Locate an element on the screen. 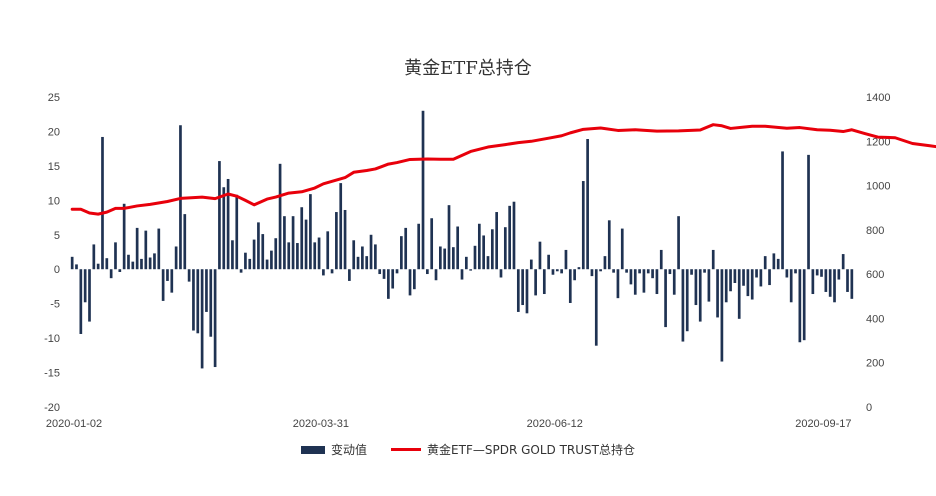 Image resolution: width=936 pixels, height=496 pixels. right-tick-label: 200 is located at coordinates (875, 364).